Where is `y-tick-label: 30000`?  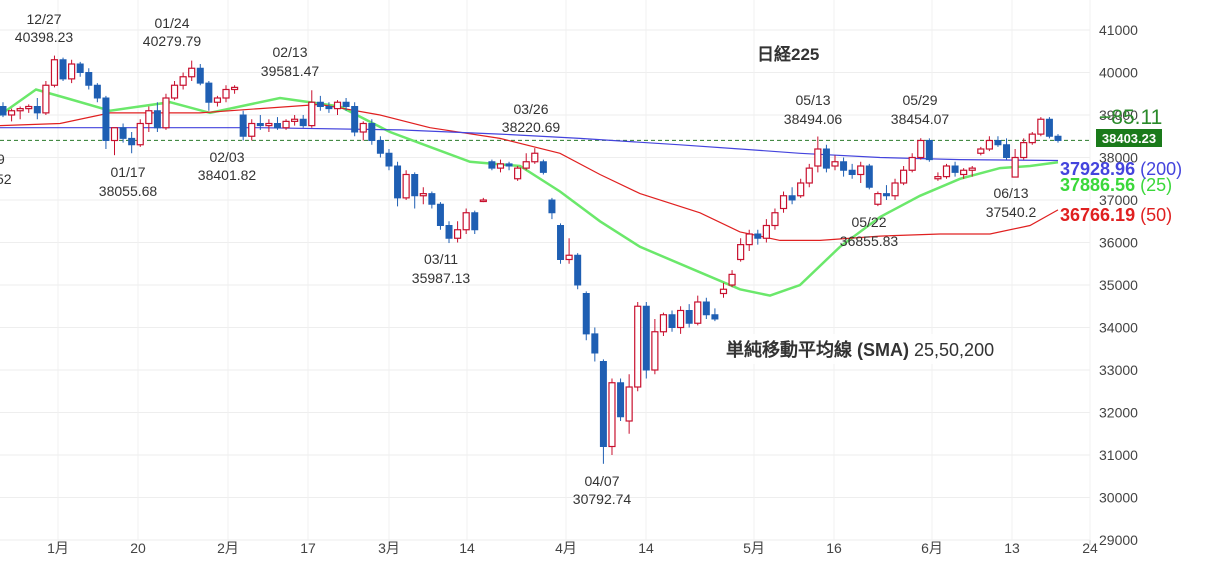
y-tick-label: 30000 is located at coordinates (1118, 498).